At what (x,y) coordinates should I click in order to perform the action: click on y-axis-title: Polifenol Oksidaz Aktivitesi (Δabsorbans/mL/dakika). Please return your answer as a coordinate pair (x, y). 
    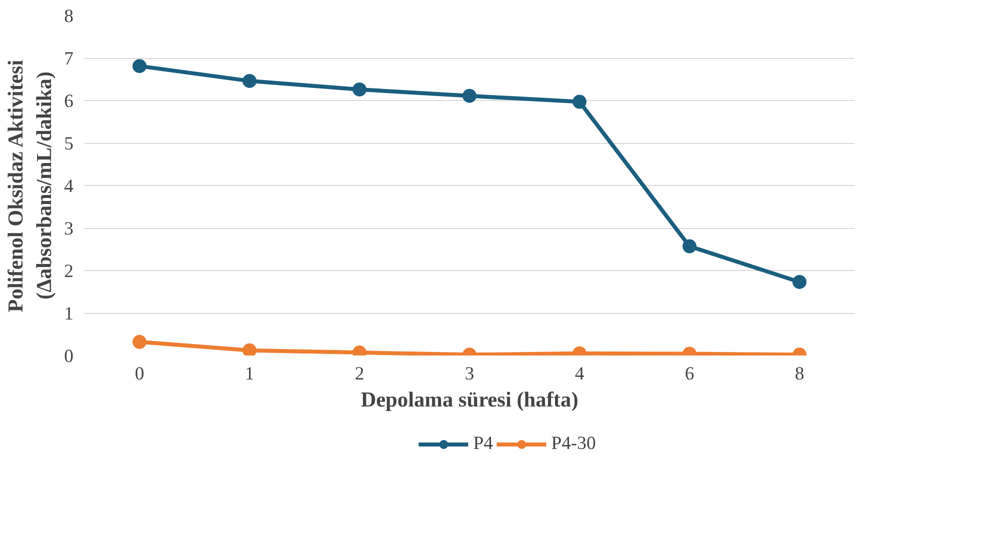
    Looking at the image, I should click on (29, 186).